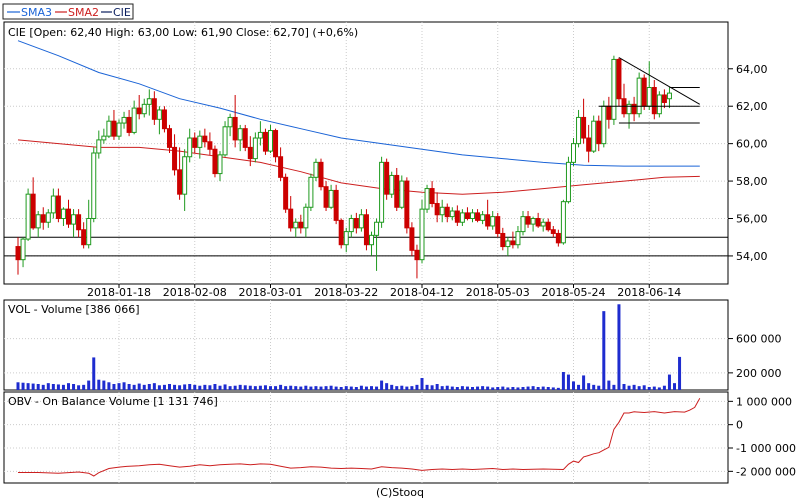 The height and width of the screenshot is (504, 800). Describe the element at coordinates (83, 12) in the screenshot. I see `legend-sma2-label: SMA2` at that location.